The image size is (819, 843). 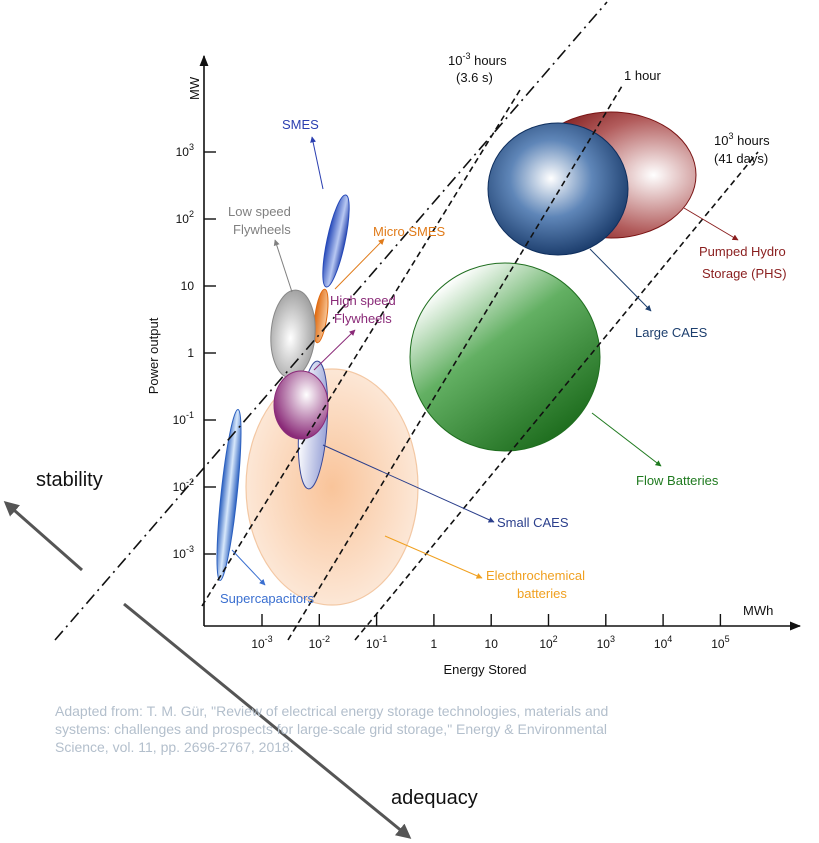 What do you see at coordinates (261, 642) in the screenshot?
I see `x-tick-label: 10⁻³` at bounding box center [261, 642].